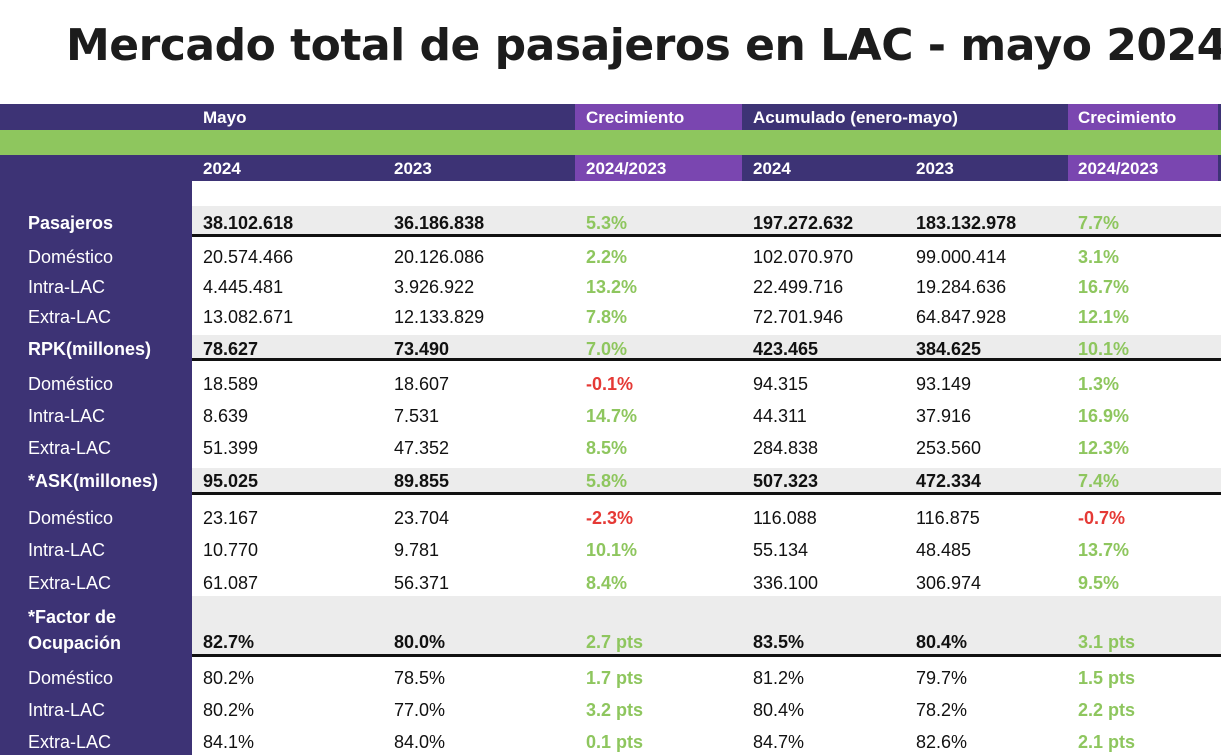  I want to click on cell-ytd-2024: 84.7%, so click(779, 742).